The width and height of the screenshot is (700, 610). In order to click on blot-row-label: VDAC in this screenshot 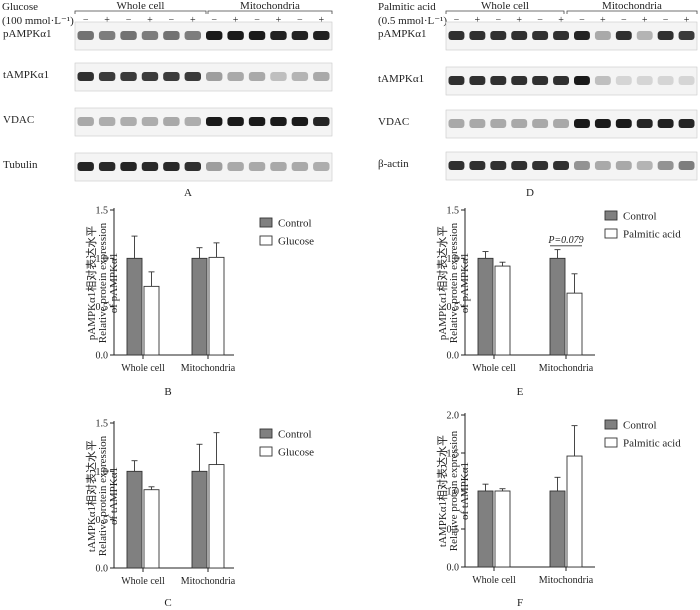, I will do `click(393, 122)`.